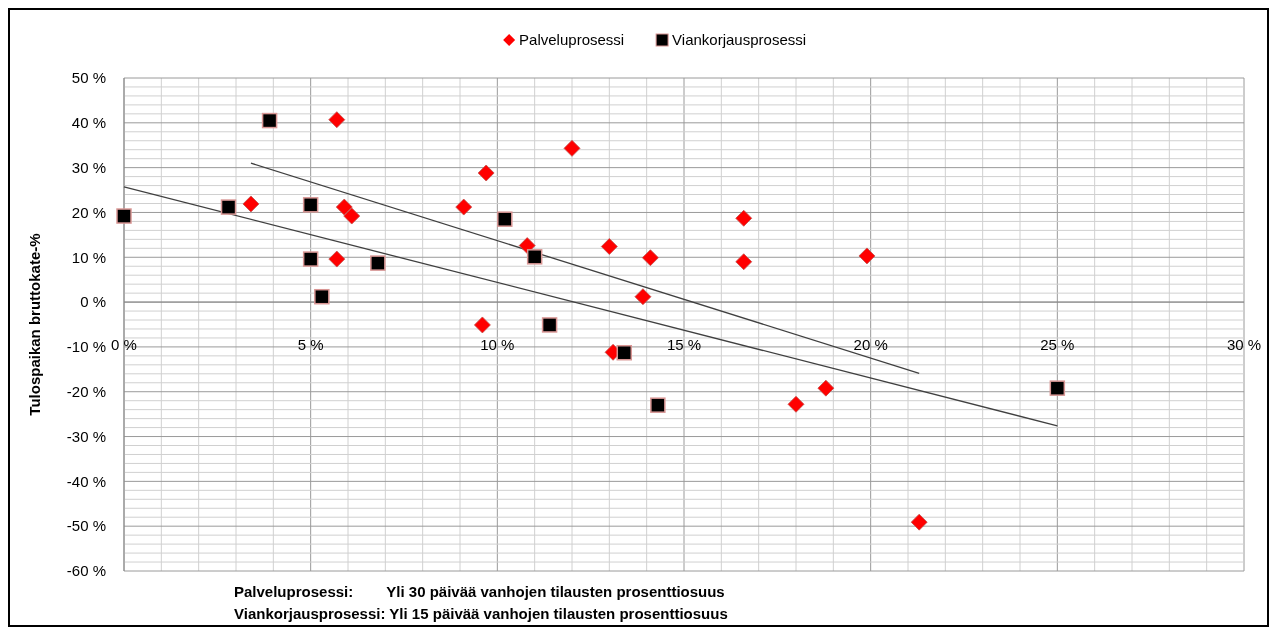 The image size is (1277, 635). I want to click on y-tick-label: 10 %, so click(88, 257).